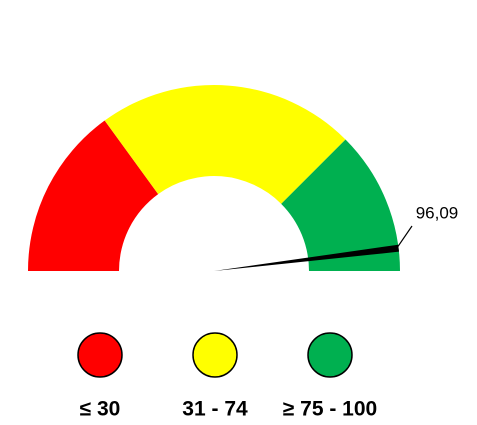  I want to click on value-label: 96,09, so click(437, 212).